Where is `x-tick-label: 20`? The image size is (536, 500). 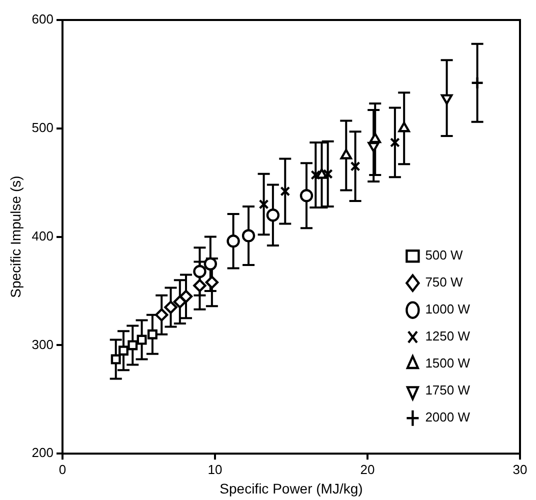 x-tick-label: 20 is located at coordinates (367, 469).